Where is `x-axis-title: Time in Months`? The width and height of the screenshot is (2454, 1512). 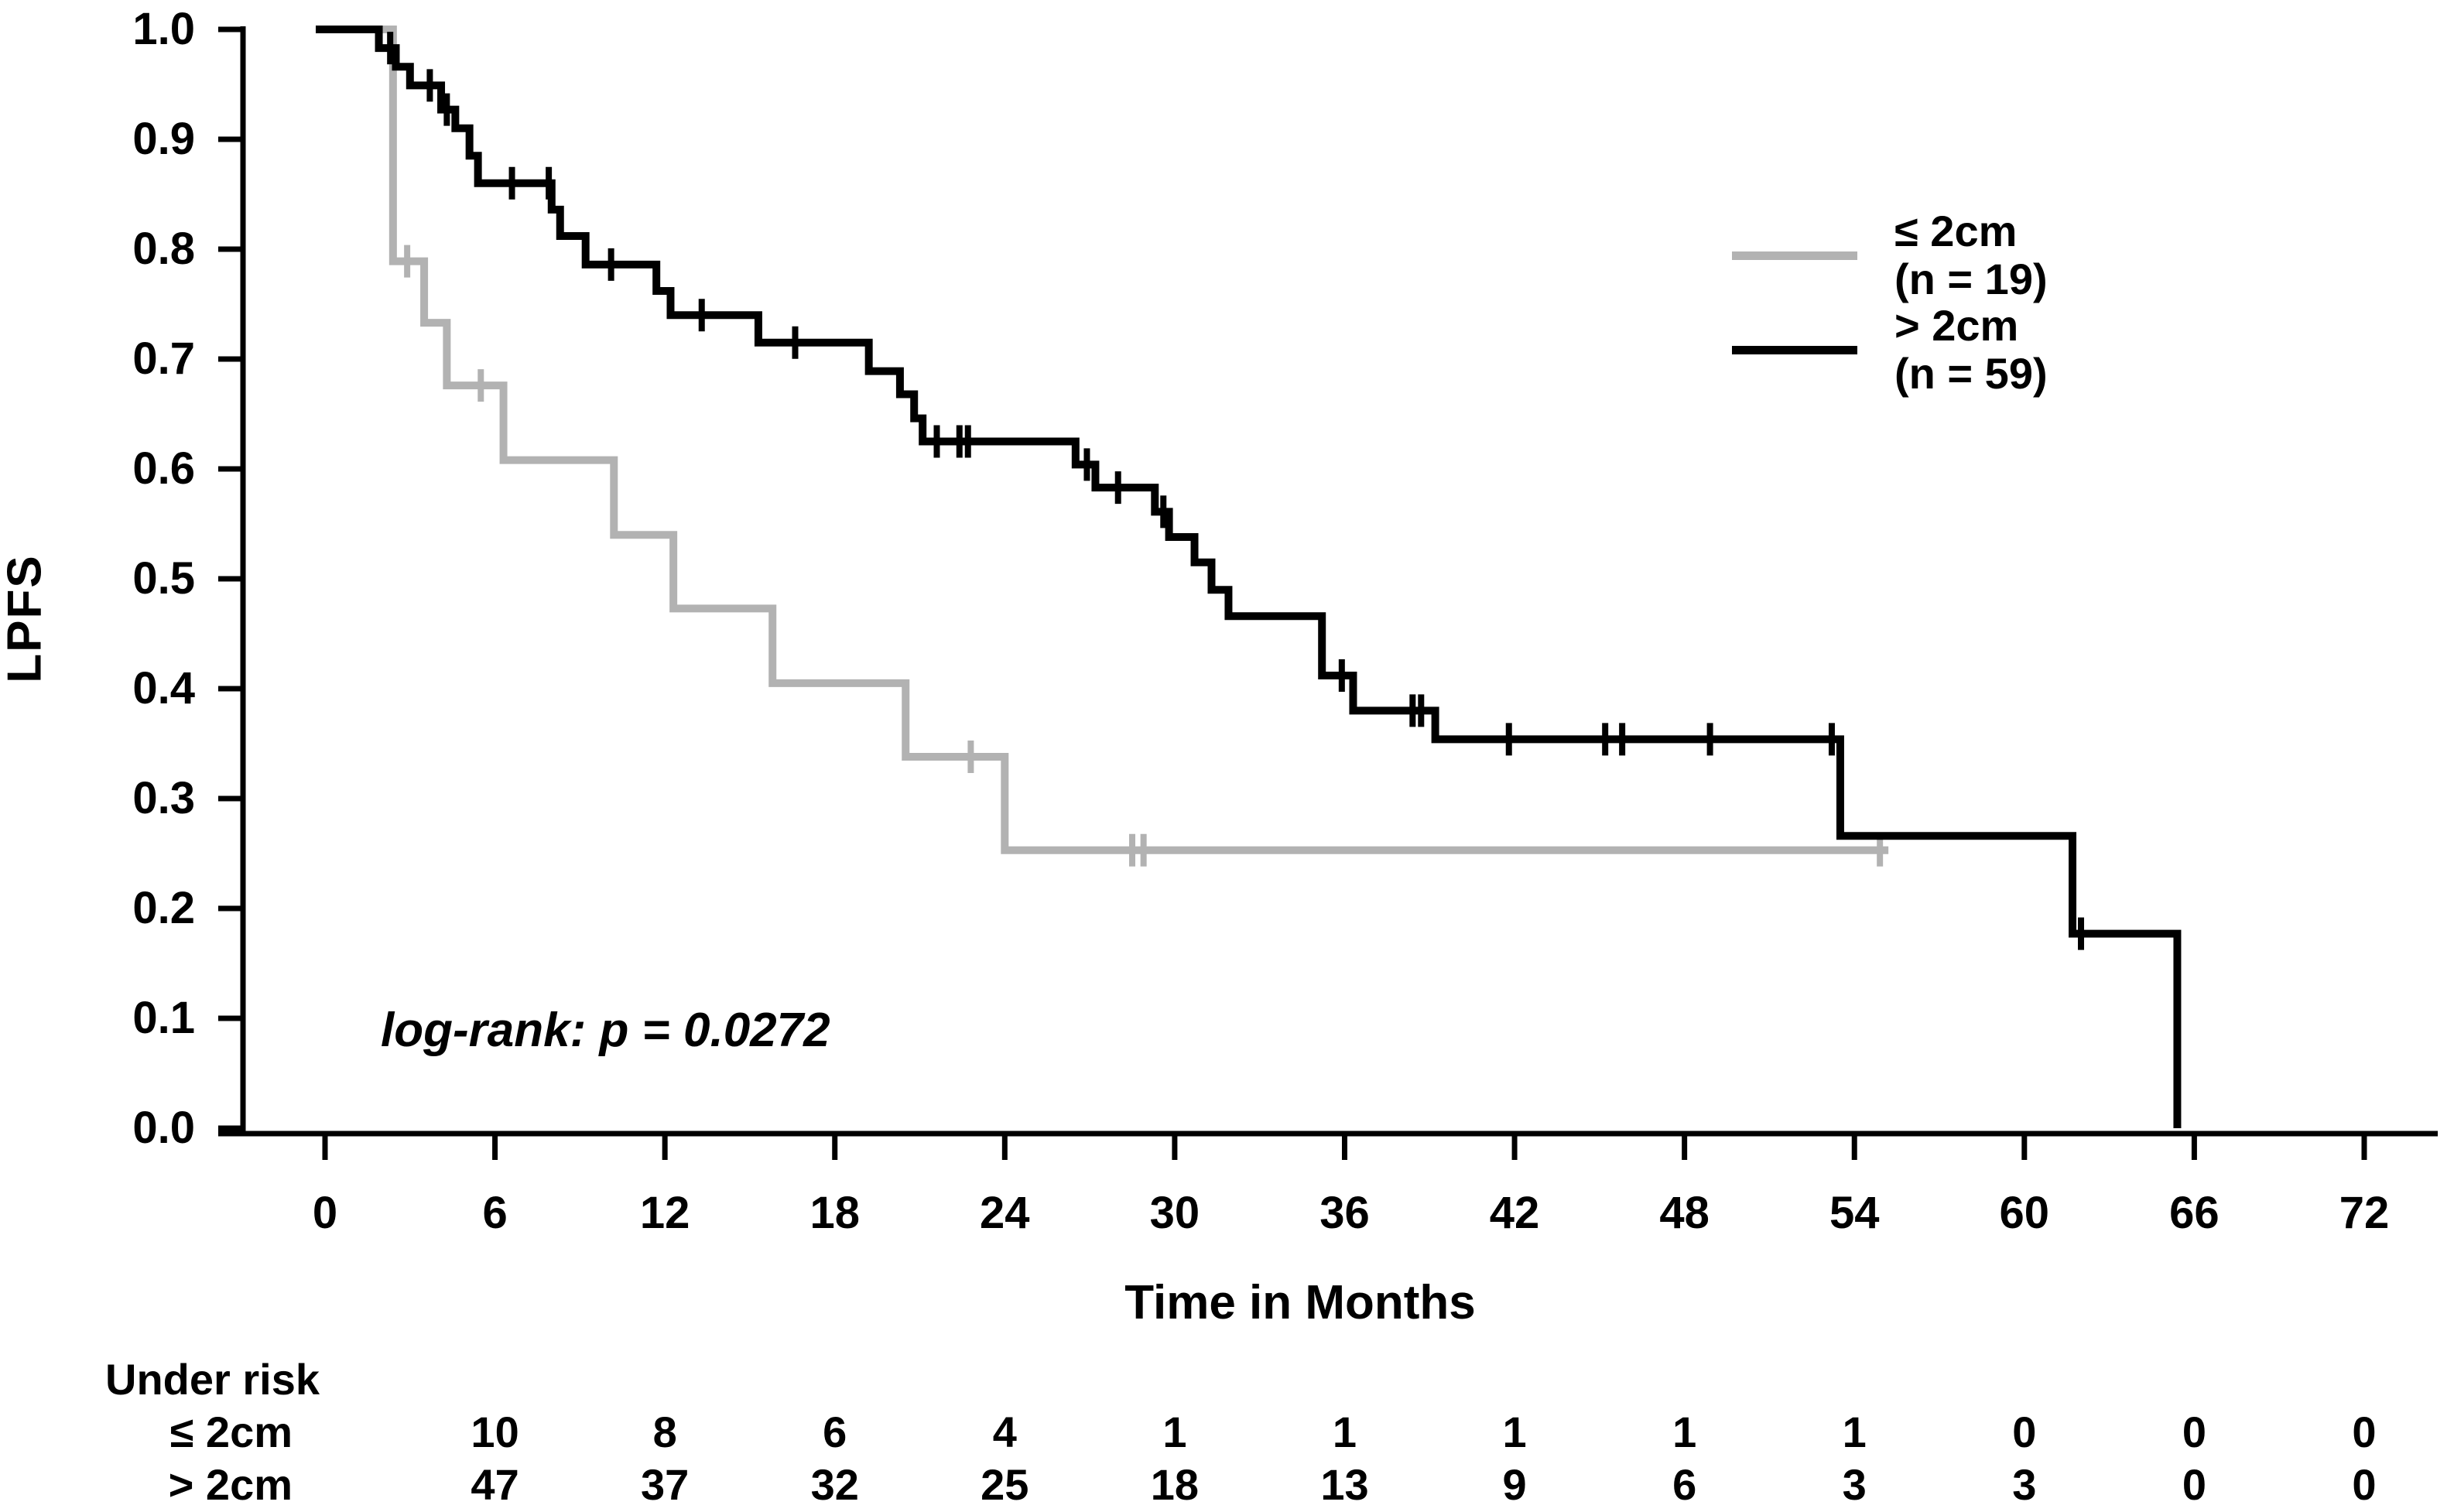
x-axis-title: Time in Months is located at coordinates (1300, 1302).